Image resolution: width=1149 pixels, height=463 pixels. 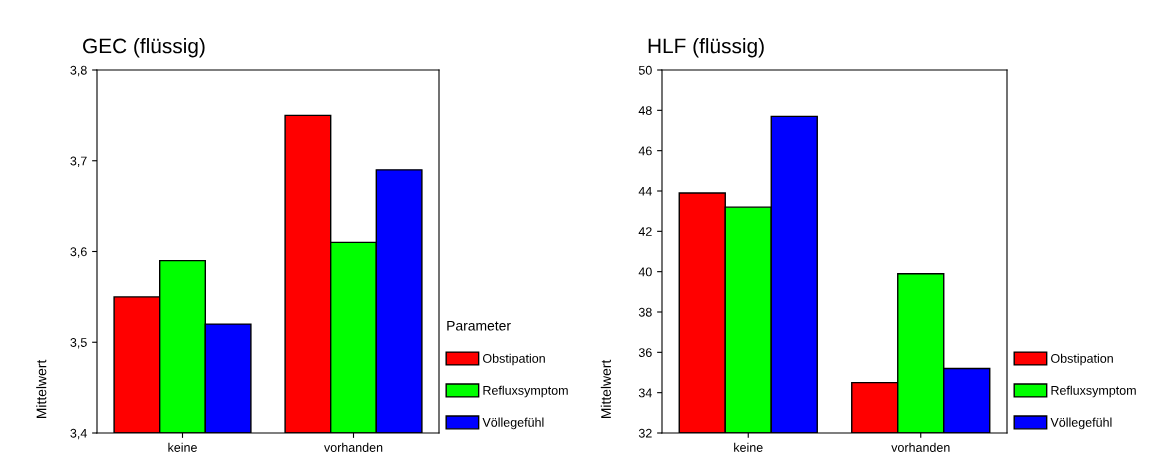 What do you see at coordinates (645, 110) in the screenshot?
I see `y-tick-label: 48` at bounding box center [645, 110].